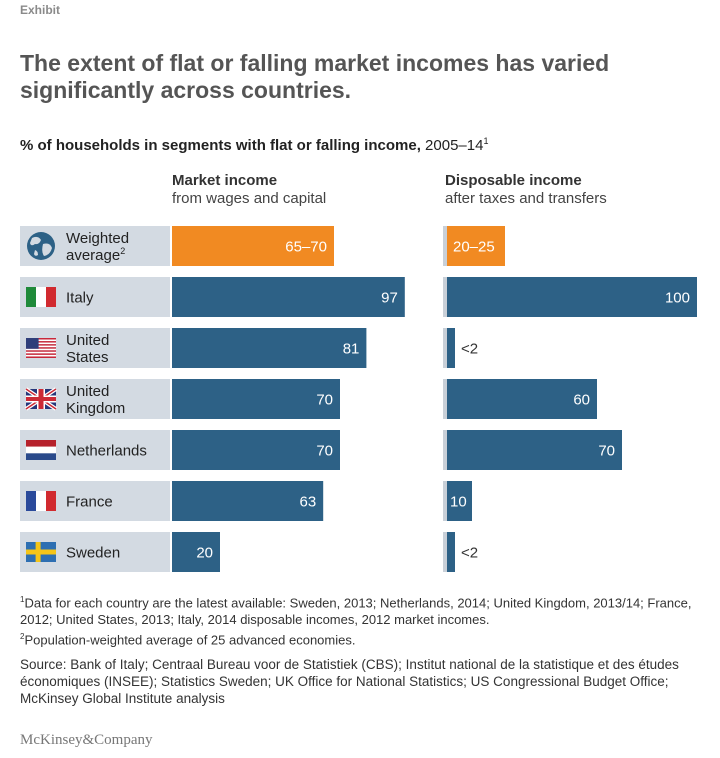 This screenshot has height=758, width=720. I want to click on disposable-income-value-label: 20–25, so click(474, 247).